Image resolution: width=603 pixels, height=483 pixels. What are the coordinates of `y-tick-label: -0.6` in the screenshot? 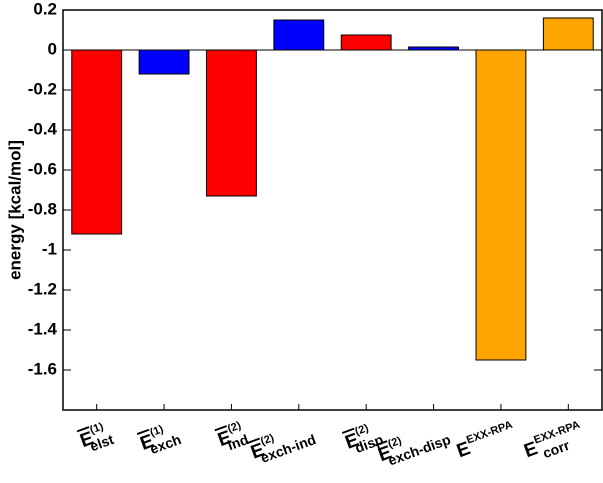 It's located at (42, 168).